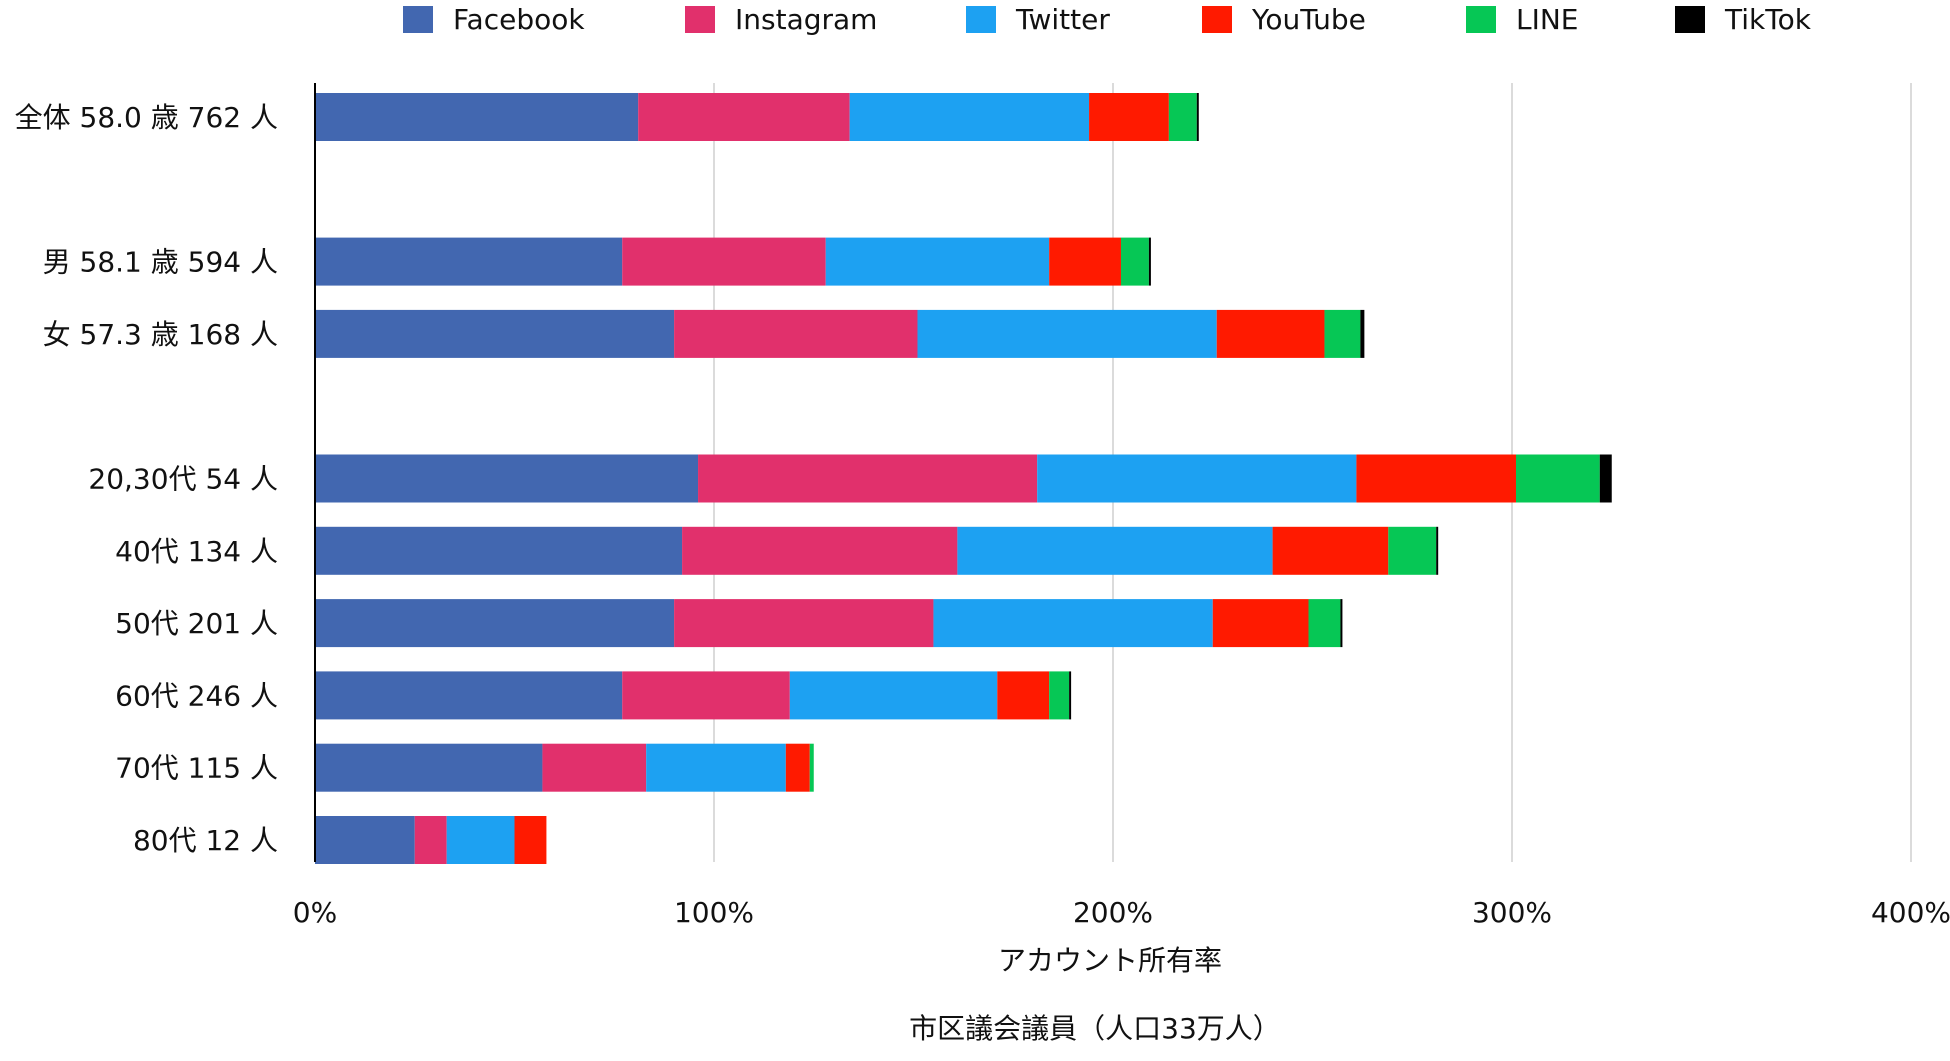  I want to click on legend-item-tiktok: TikTok, so click(1743, 19).